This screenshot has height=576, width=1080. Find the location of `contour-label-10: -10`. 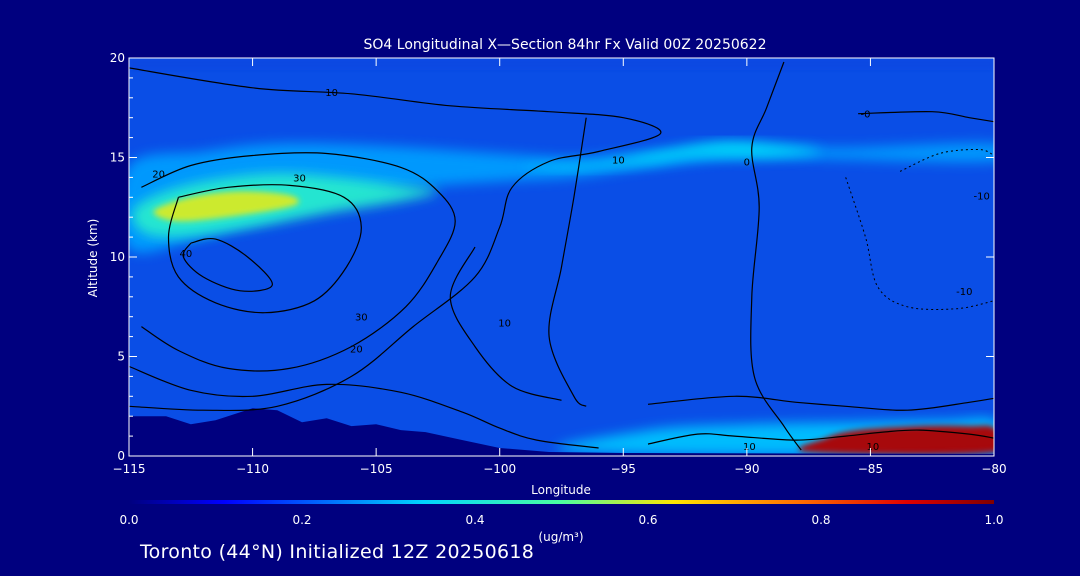

contour-label-10: -10 is located at coordinates (964, 292).